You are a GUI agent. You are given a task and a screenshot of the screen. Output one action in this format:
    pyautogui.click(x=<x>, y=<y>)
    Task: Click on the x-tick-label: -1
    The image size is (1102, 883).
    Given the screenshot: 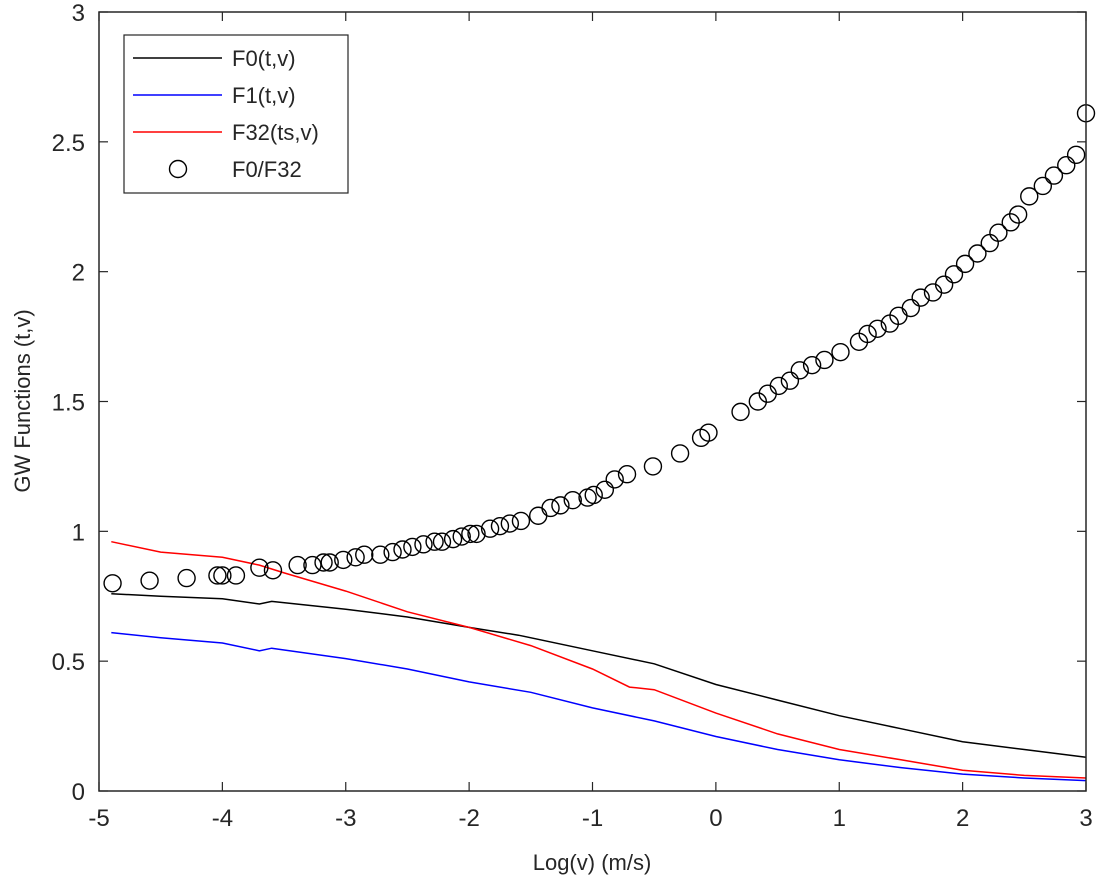 What is the action you would take?
    pyautogui.click(x=592, y=818)
    